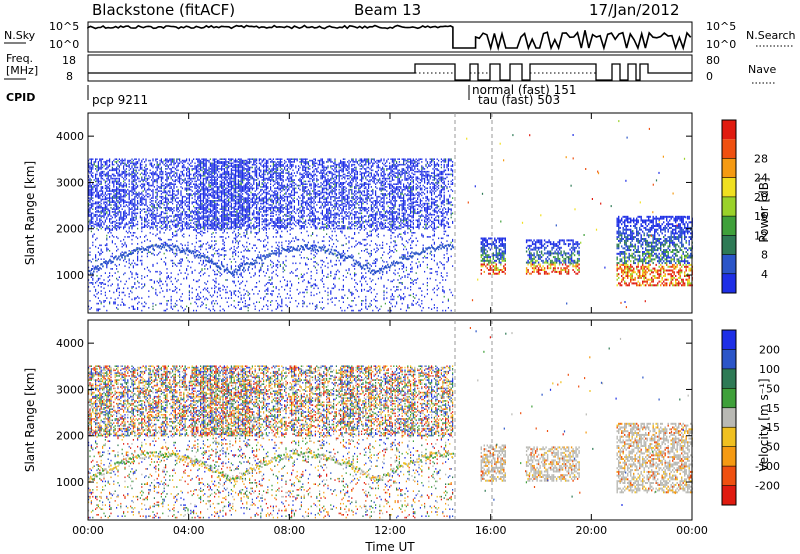 The width and height of the screenshot is (800, 554). I want to click on nave-tick-top: 80, so click(713, 60).